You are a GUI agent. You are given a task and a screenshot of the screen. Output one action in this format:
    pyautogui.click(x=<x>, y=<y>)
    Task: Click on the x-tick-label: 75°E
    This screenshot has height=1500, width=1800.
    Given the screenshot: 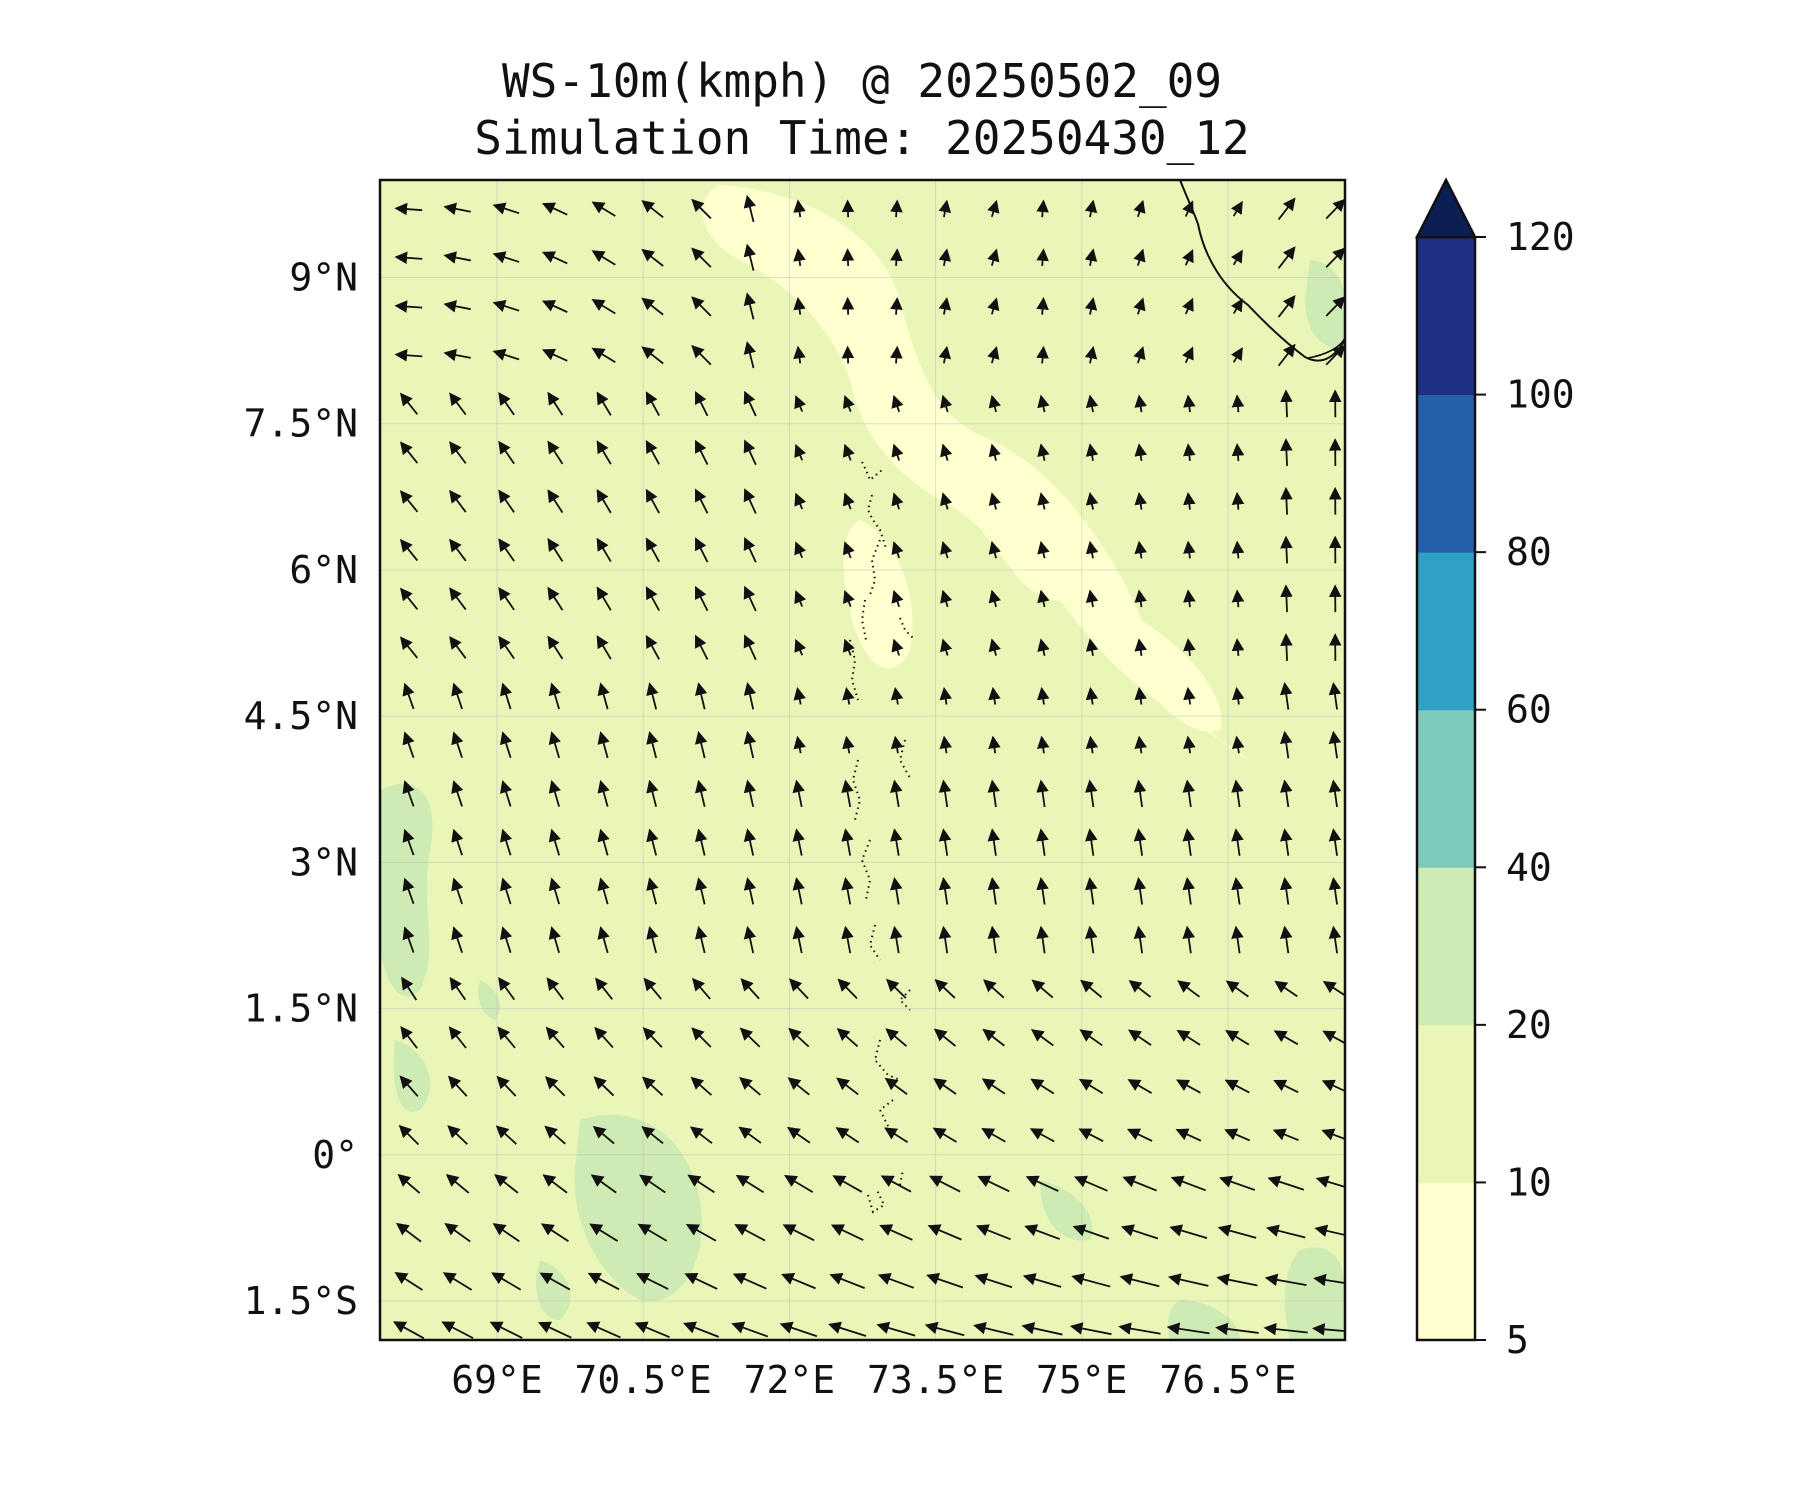 What is the action you would take?
    pyautogui.click(x=1082, y=1380)
    